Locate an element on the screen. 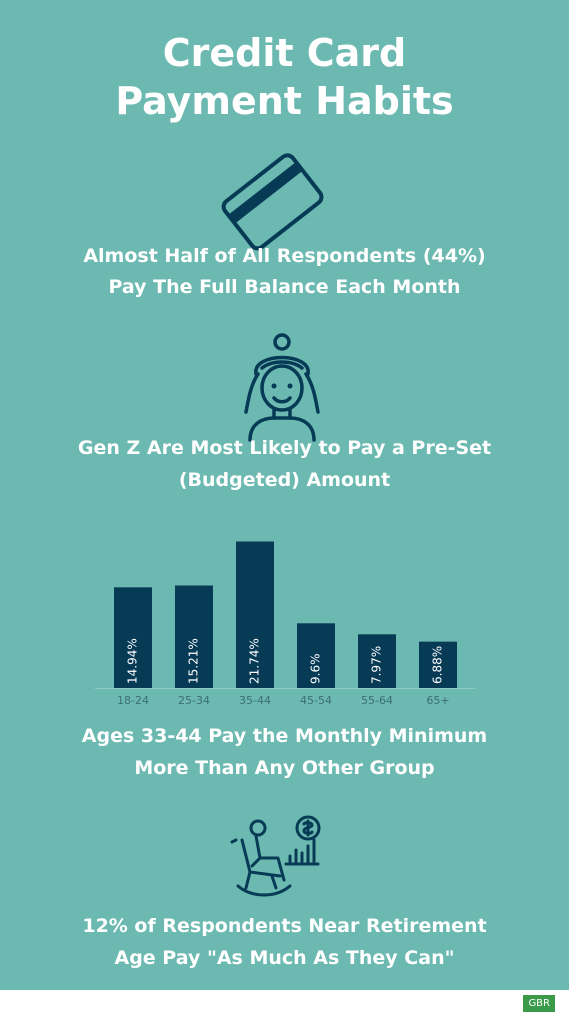 This screenshot has height=1024, width=569. tick-label-18-24: 18-24 is located at coordinates (133, 700).